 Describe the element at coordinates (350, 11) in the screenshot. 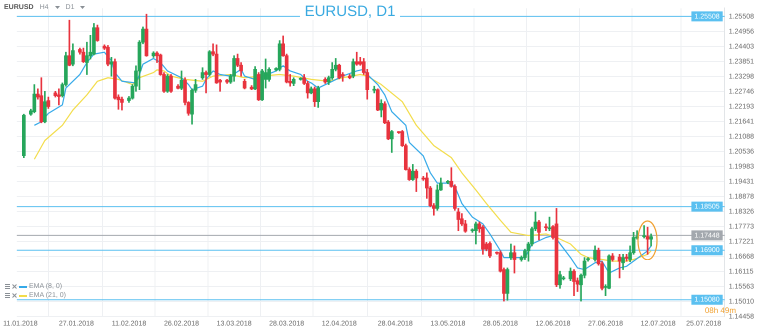

I see `chart-title: EURUSD, D1` at that location.